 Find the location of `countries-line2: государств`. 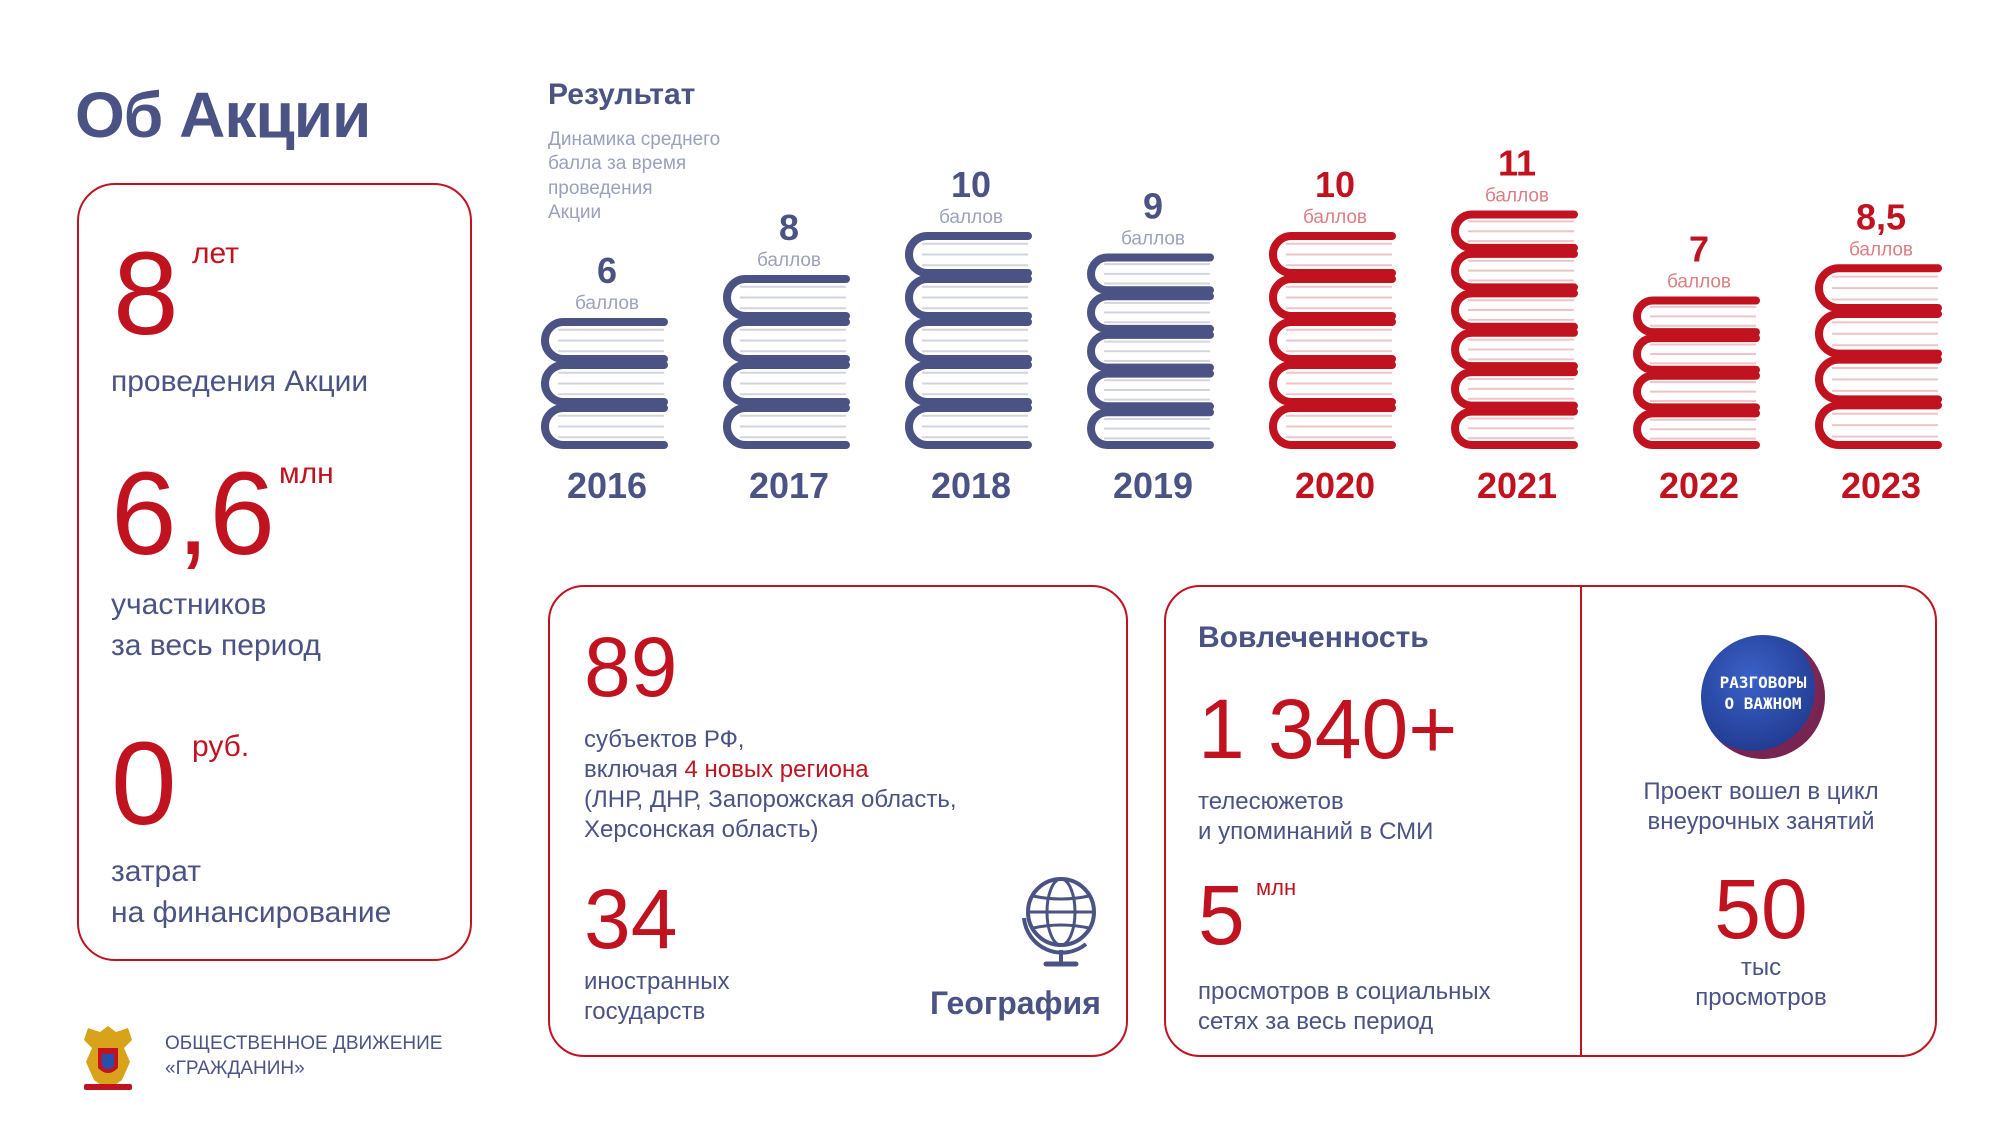

countries-line2: государств is located at coordinates (645, 1011).